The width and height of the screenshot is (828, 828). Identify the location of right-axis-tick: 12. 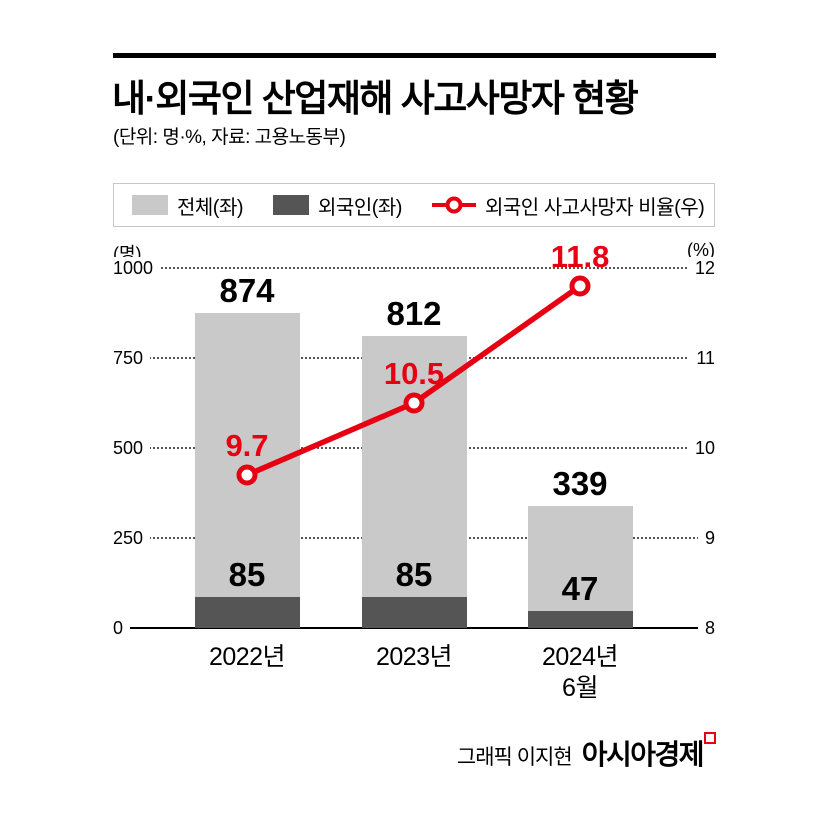
(701, 268).